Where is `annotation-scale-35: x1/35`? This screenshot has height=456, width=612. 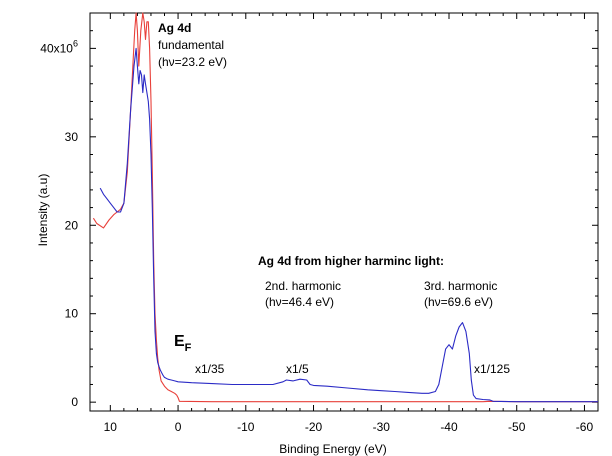
annotation-scale-35: x1/35 is located at coordinates (210, 369).